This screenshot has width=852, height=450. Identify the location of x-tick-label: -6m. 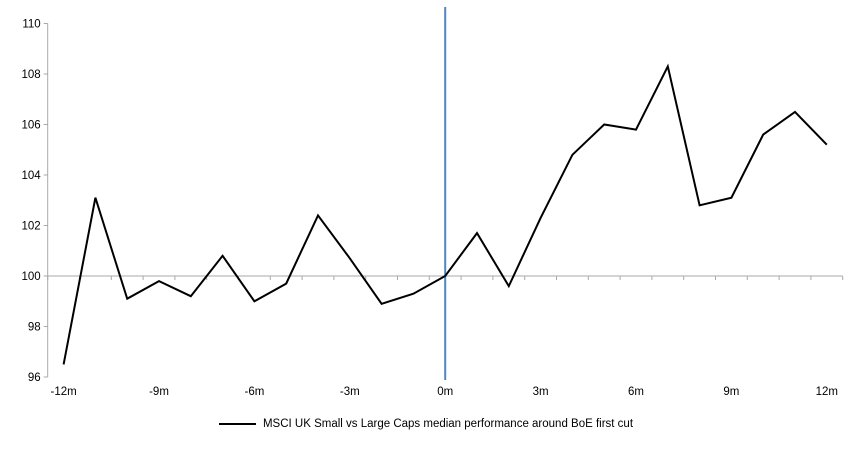
(254, 392).